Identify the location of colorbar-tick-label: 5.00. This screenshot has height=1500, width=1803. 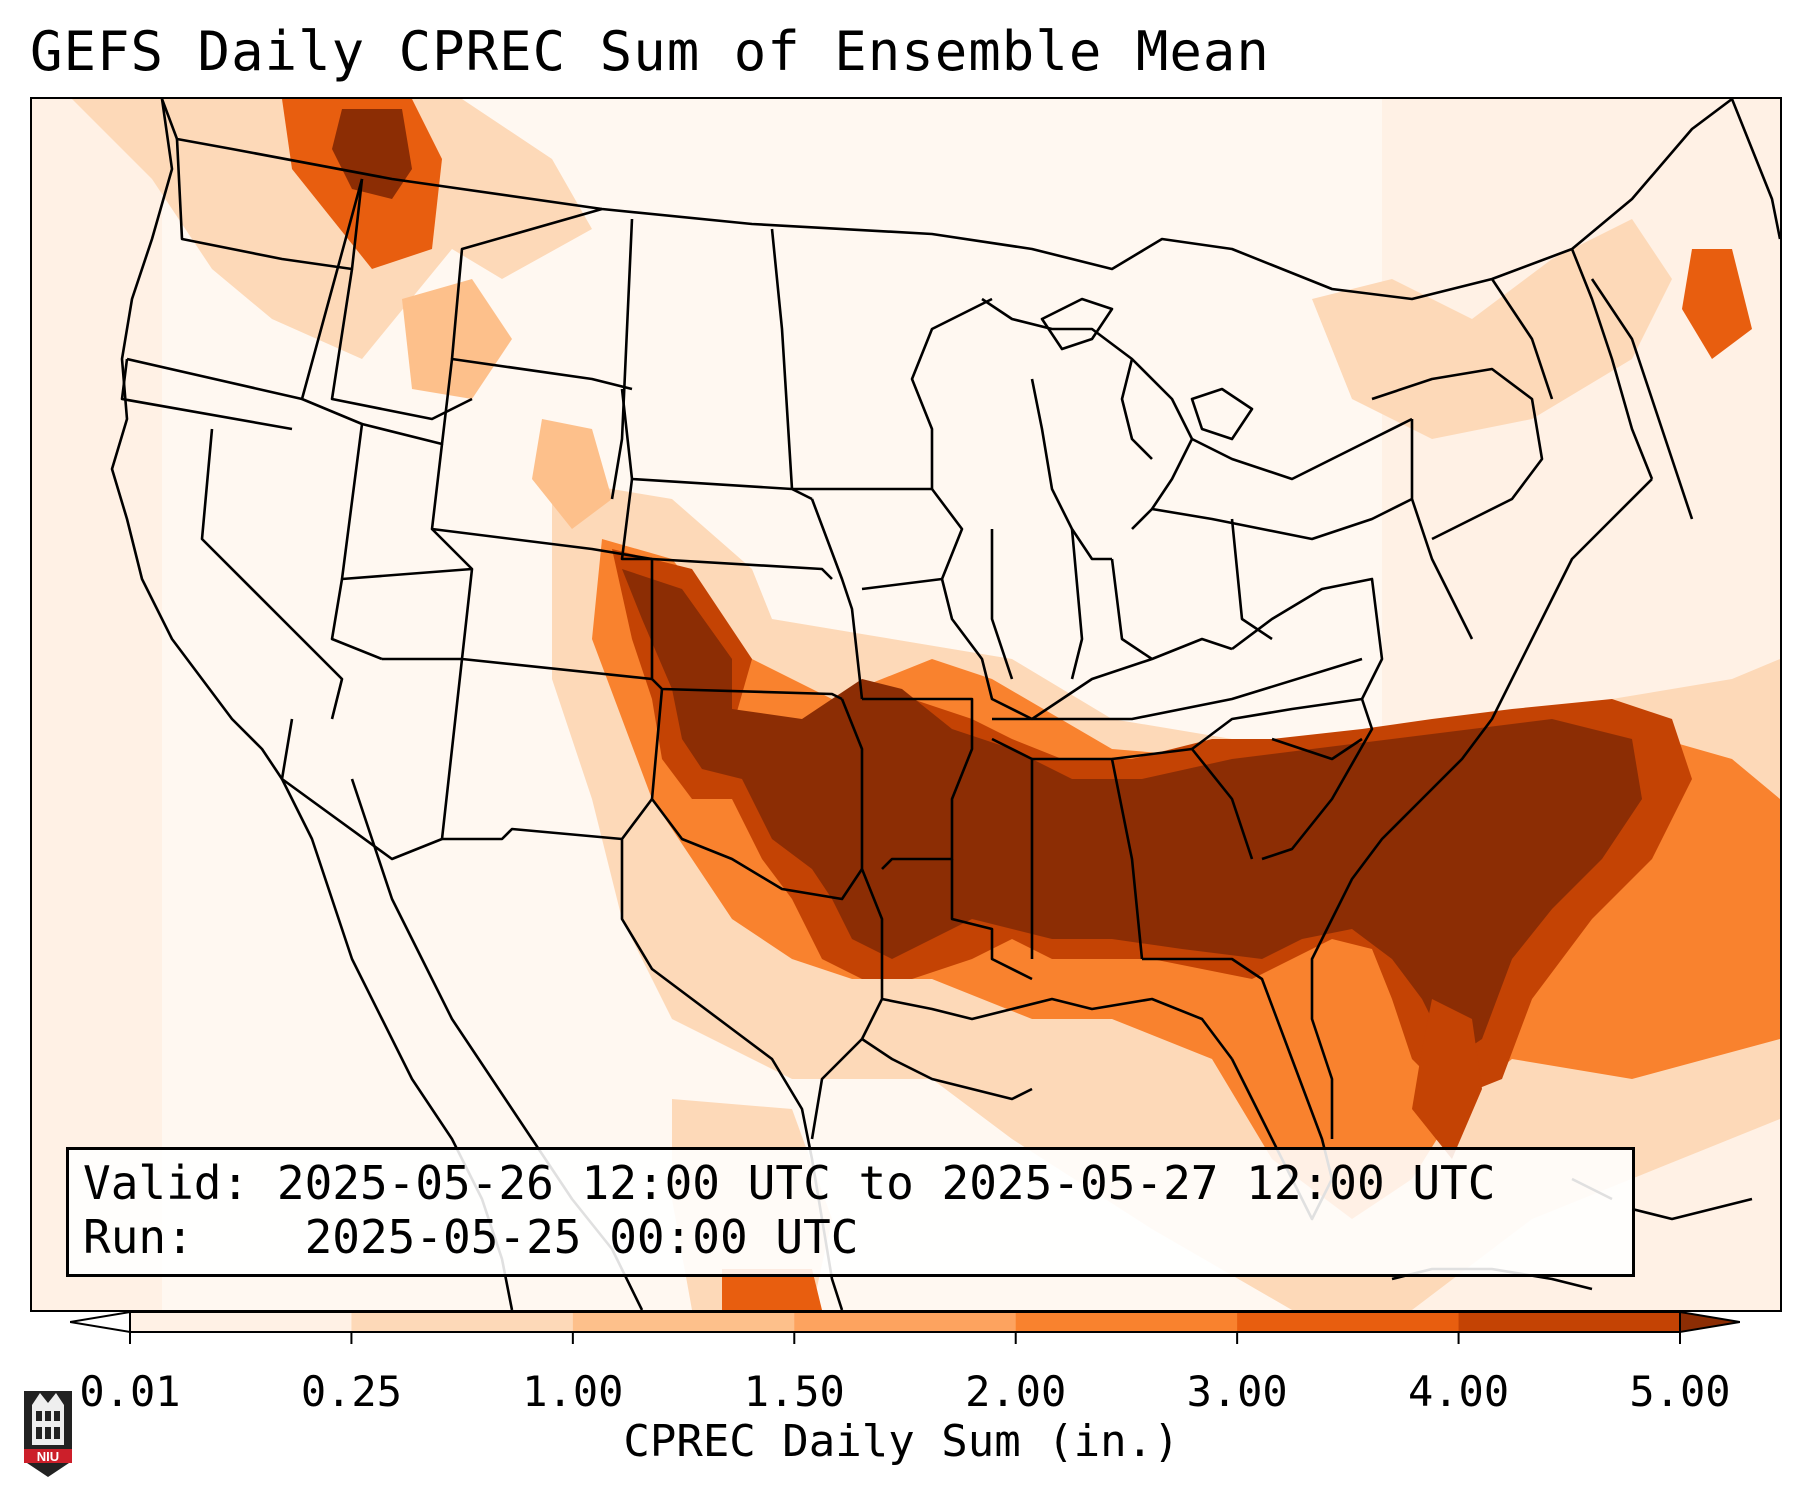
(1679, 1391).